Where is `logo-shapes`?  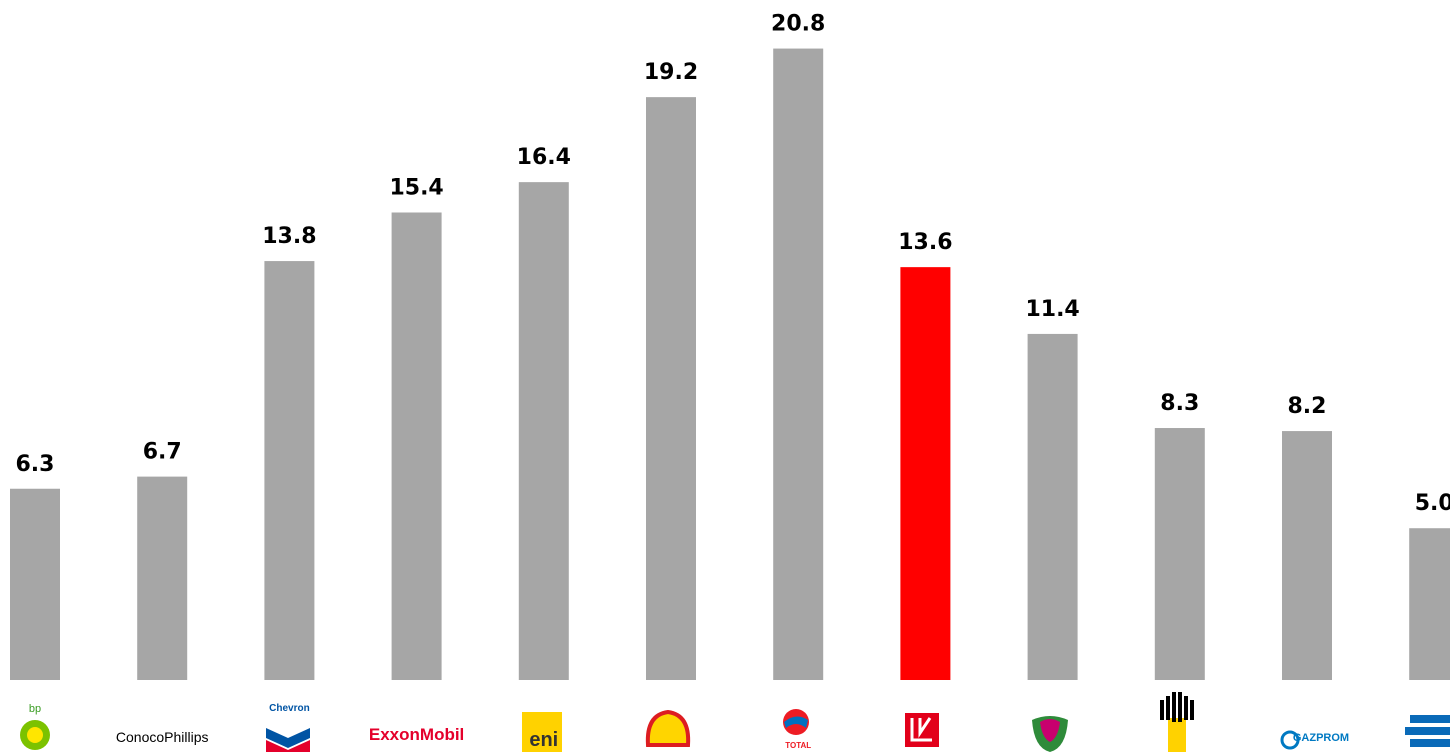
logo-shapes is located at coordinates (735, 722).